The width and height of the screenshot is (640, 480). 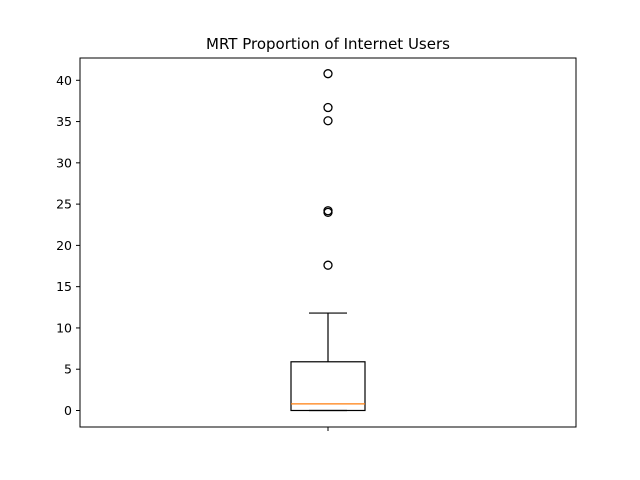 I want to click on y-tick-label: 15, so click(x=64, y=286).